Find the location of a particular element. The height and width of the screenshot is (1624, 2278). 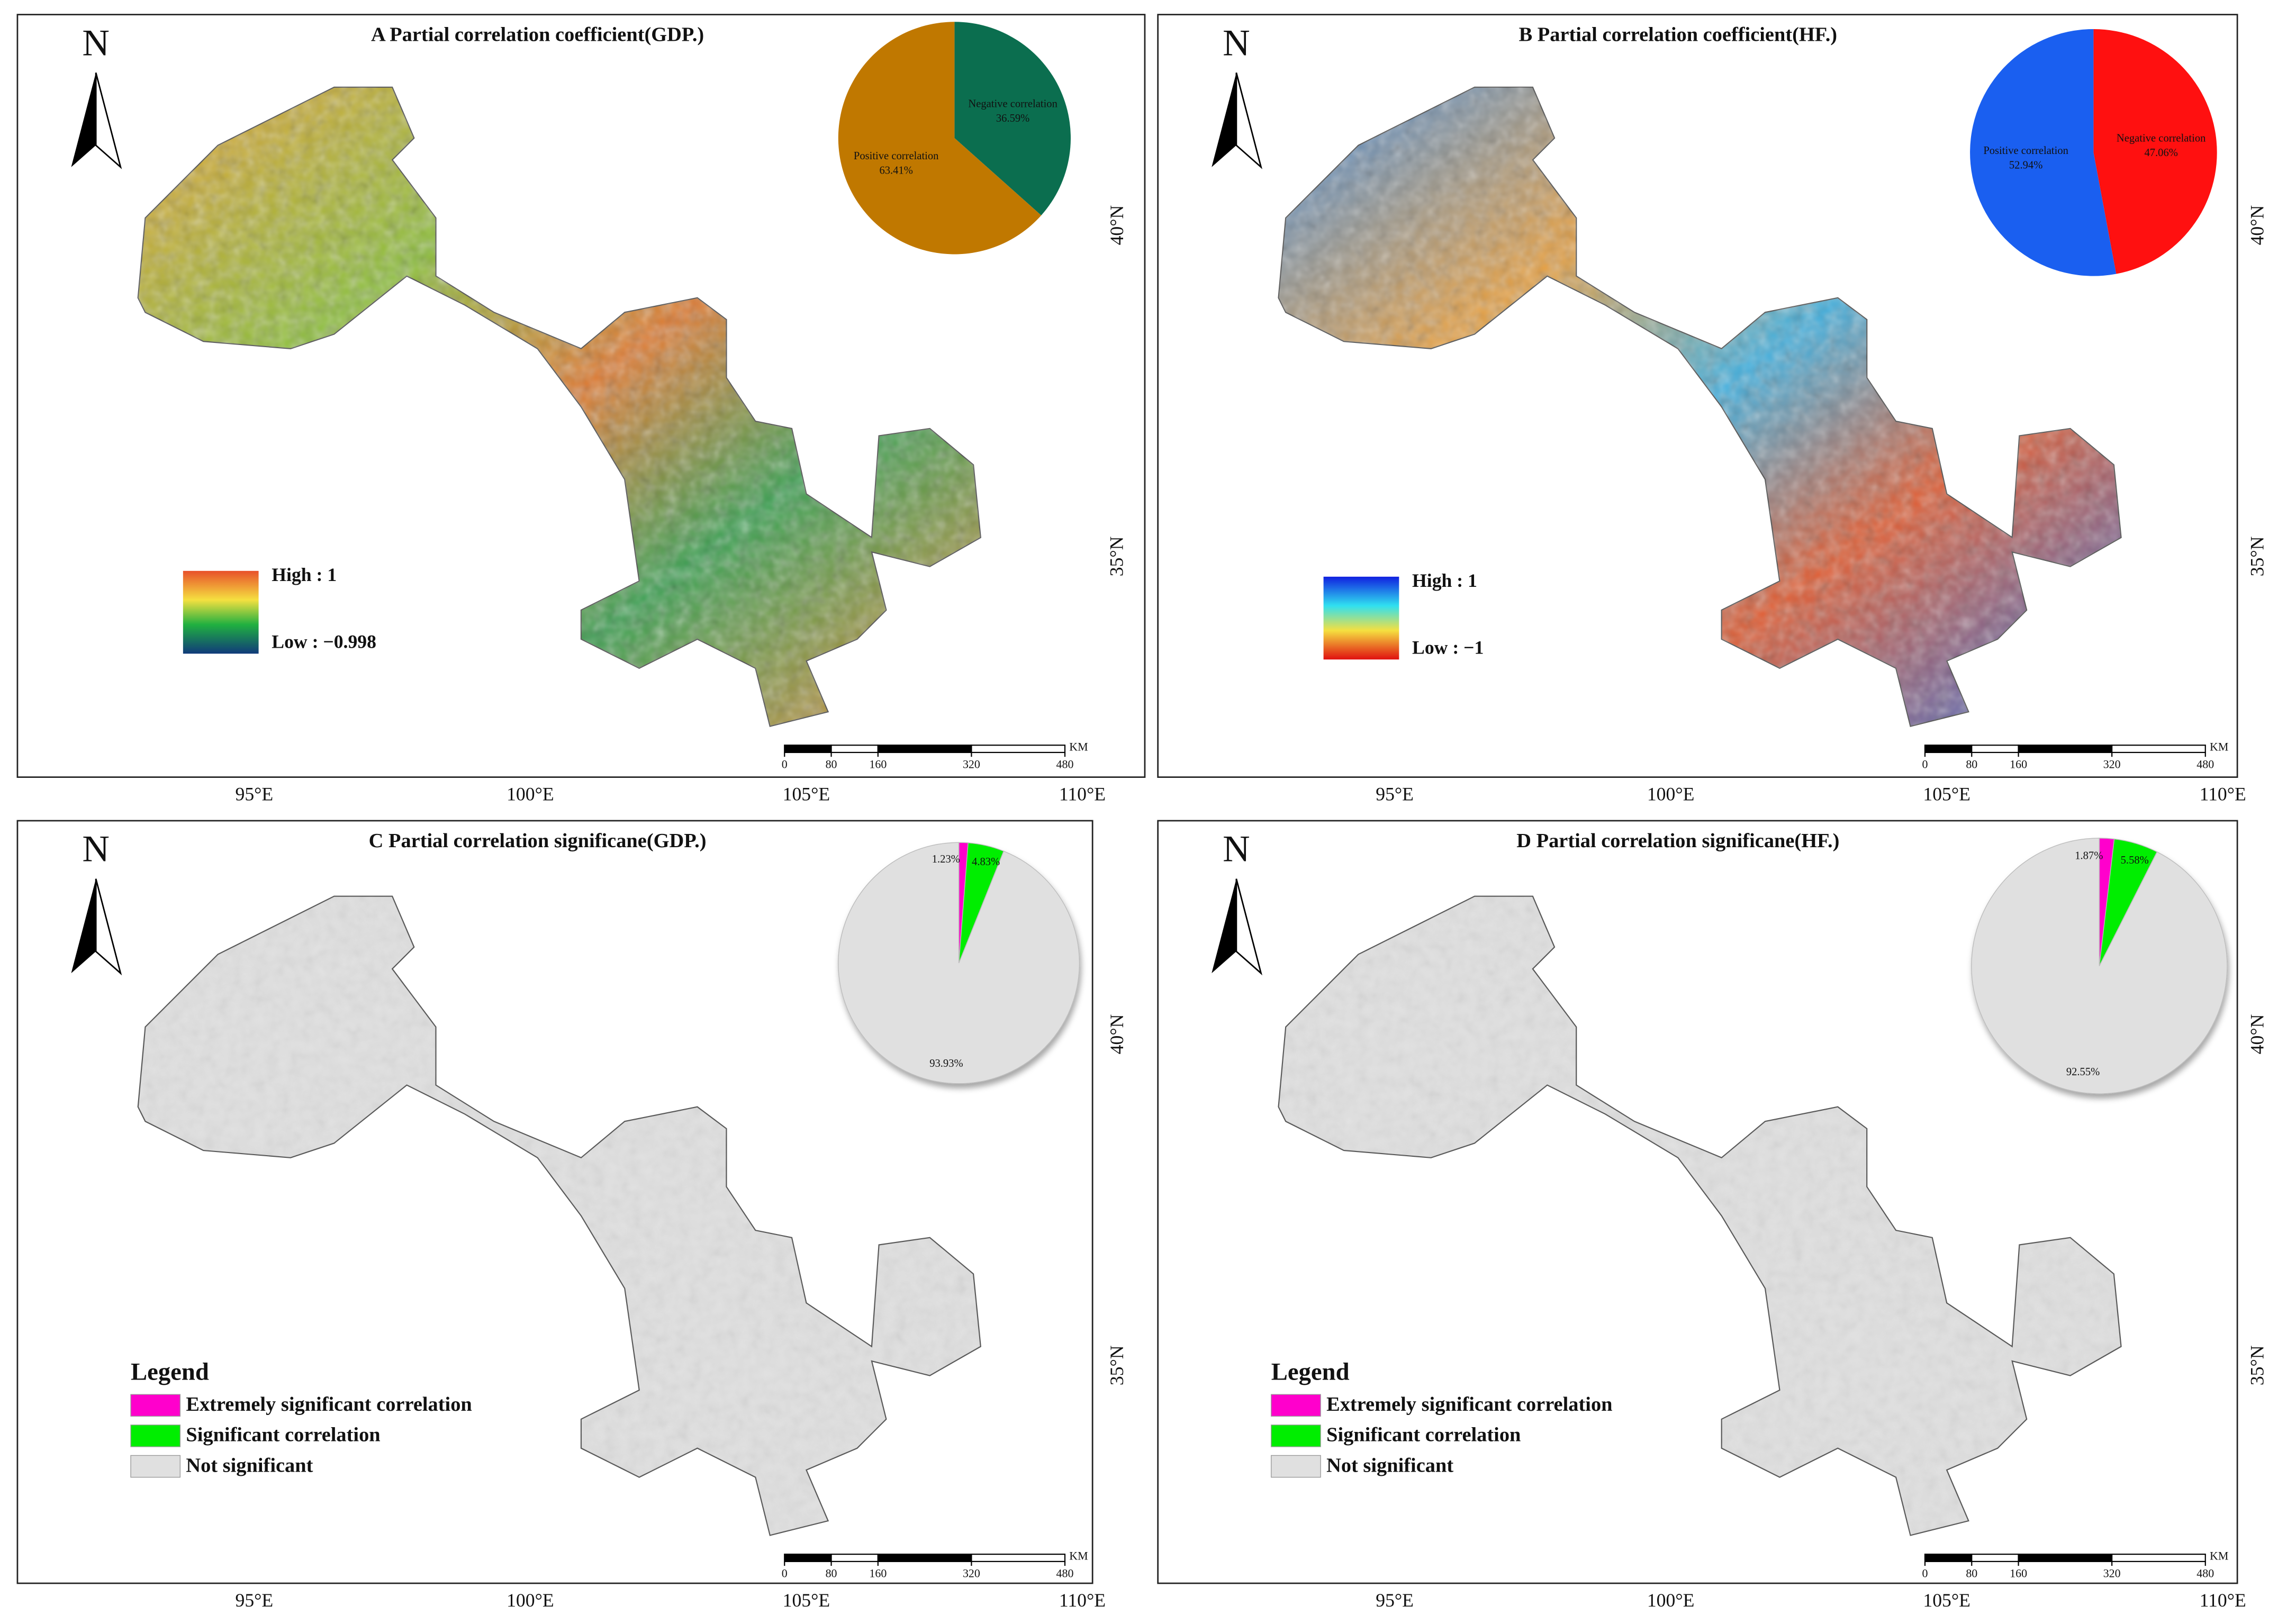

pie-value-label: 1.87% is located at coordinates (2089, 856).